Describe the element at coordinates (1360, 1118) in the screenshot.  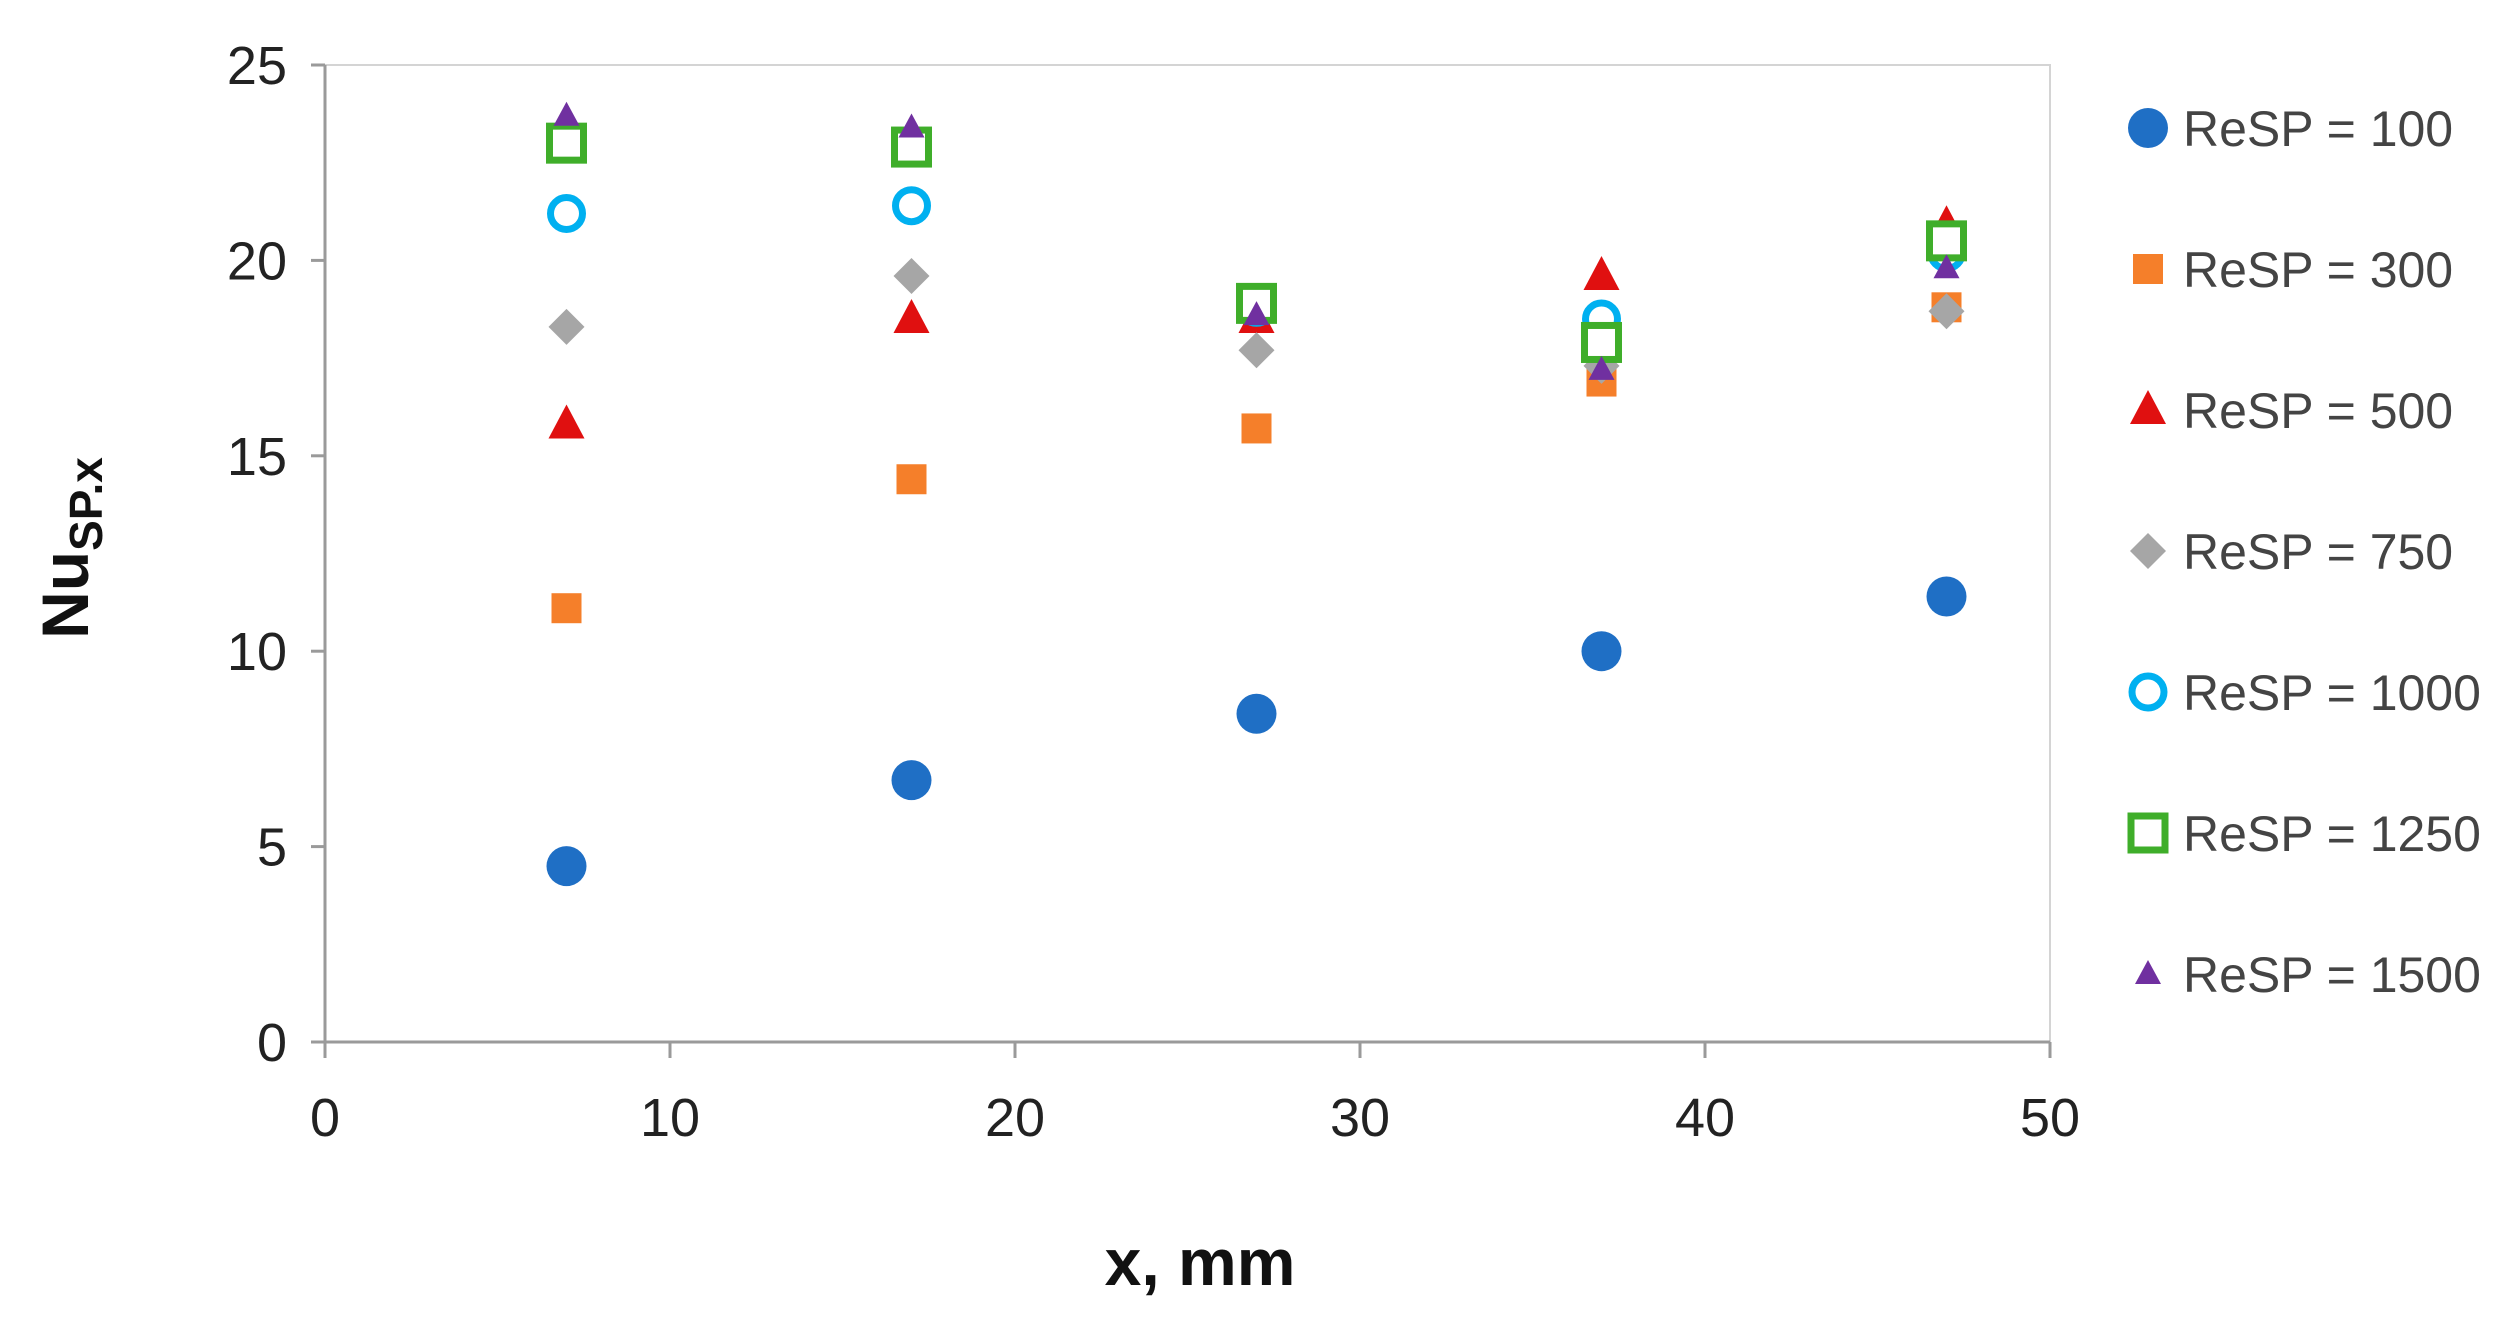
I see `x-tick-label: 30` at that location.